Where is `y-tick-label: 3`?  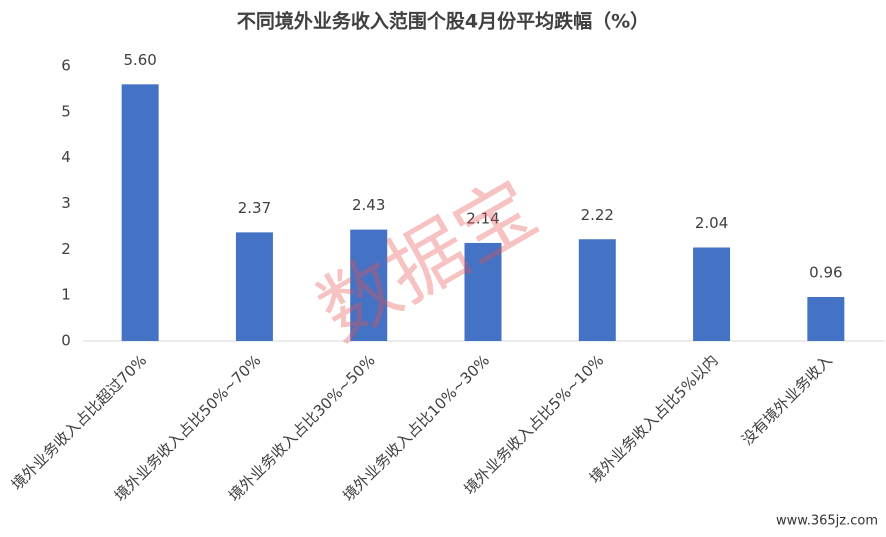 y-tick-label: 3 is located at coordinates (66, 203).